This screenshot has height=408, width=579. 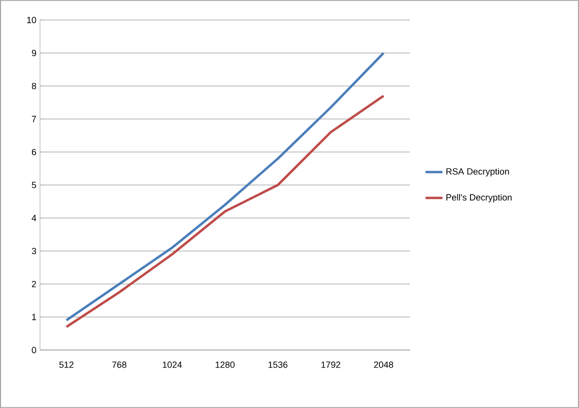 What do you see at coordinates (278, 365) in the screenshot?
I see `x-tick-label: 1536` at bounding box center [278, 365].